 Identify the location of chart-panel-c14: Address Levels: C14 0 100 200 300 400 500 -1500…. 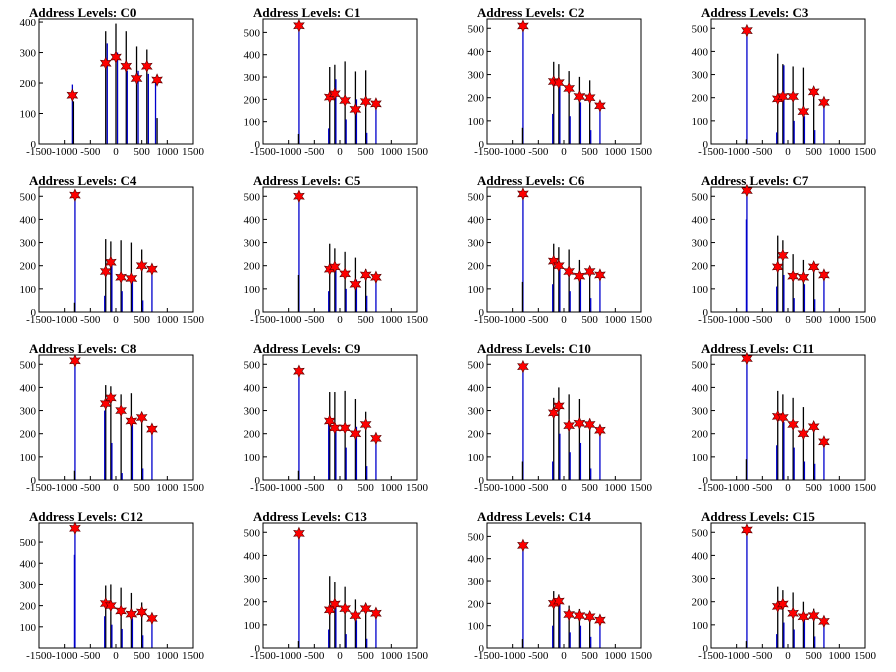
(560, 588).